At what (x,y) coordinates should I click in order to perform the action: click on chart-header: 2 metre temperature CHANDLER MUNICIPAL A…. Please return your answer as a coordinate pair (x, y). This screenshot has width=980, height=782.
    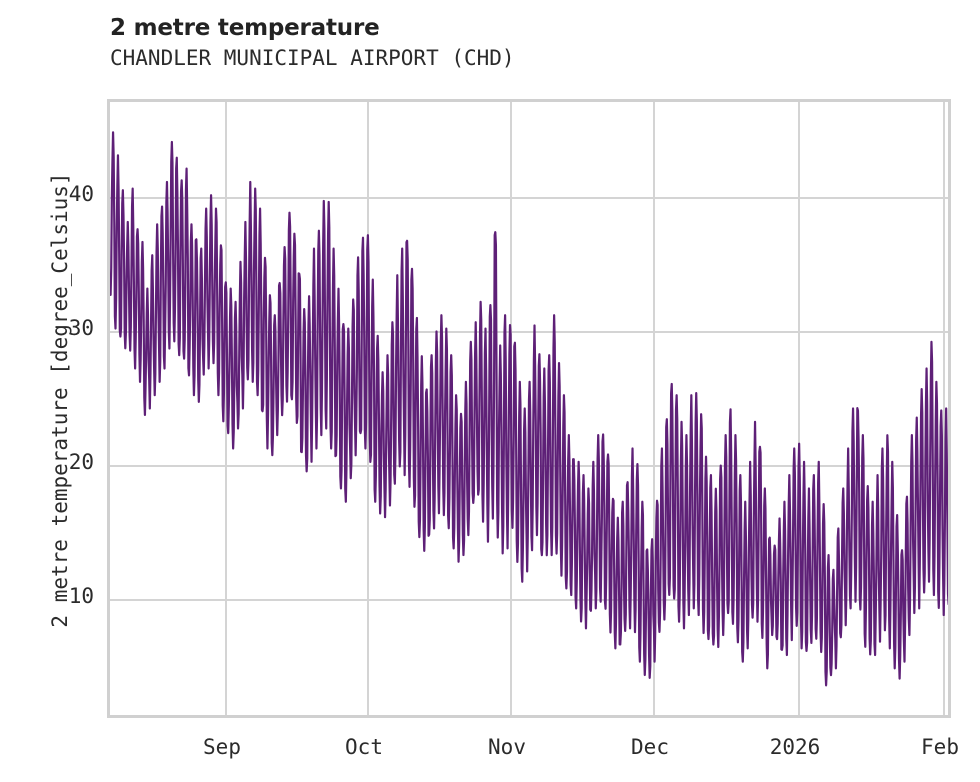
    Looking at the image, I should click on (530, 43).